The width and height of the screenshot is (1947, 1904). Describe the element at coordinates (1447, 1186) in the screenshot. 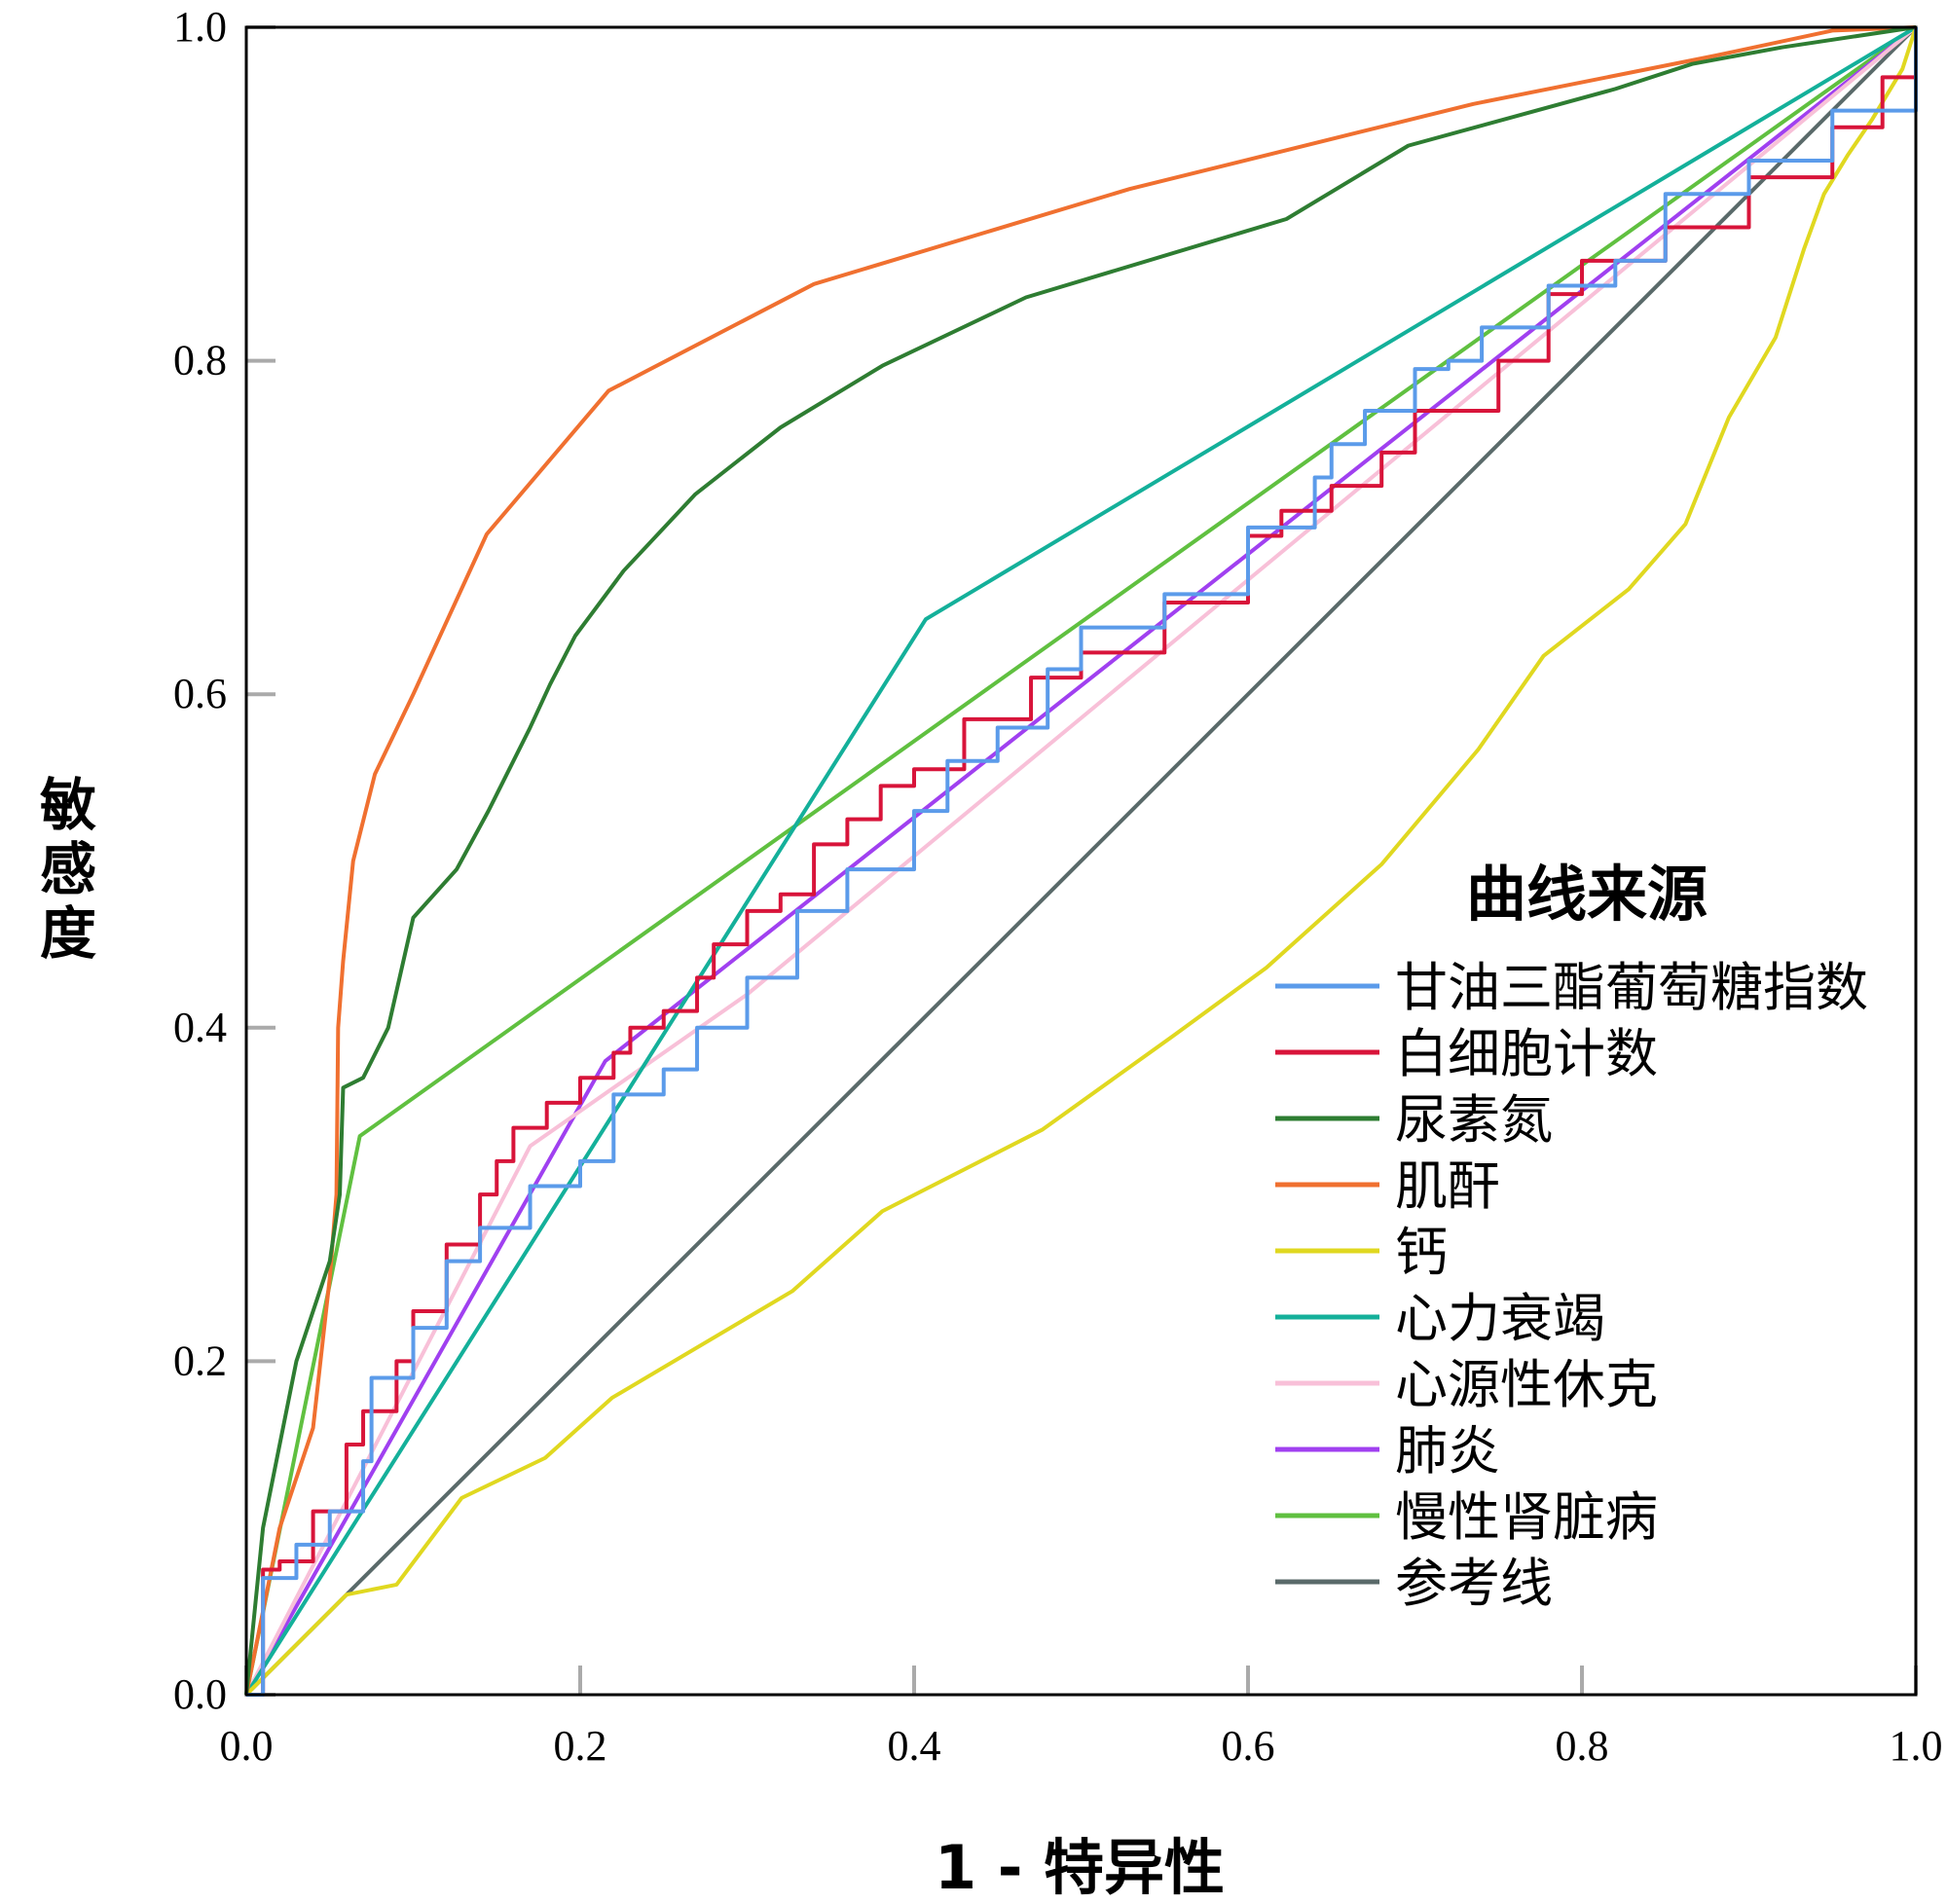

I see `legend-label: 肌酐` at that location.